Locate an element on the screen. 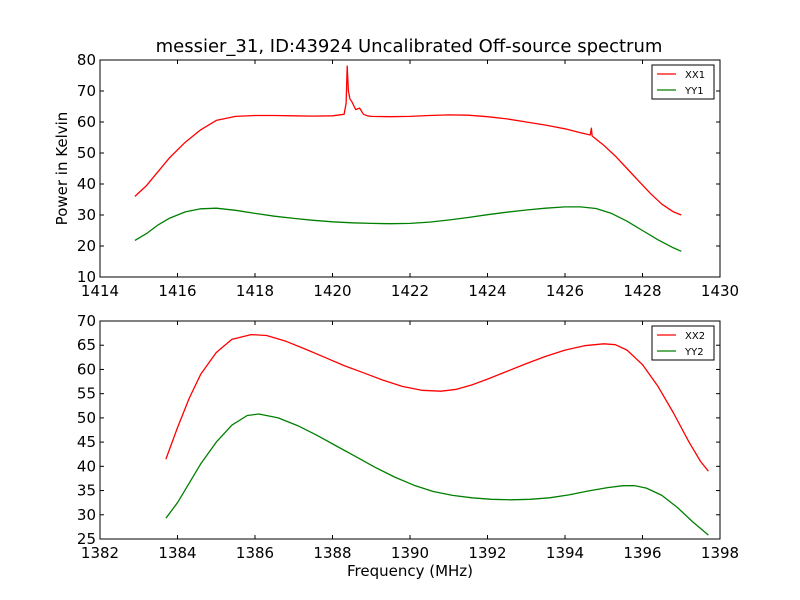 This screenshot has width=800, height=600. x-tick-label: 1382 is located at coordinates (100, 553).